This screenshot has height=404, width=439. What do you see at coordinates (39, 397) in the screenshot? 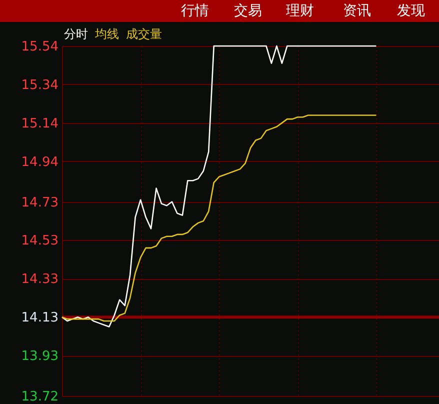
I see `y-tick-label: 13.72` at bounding box center [39, 397].